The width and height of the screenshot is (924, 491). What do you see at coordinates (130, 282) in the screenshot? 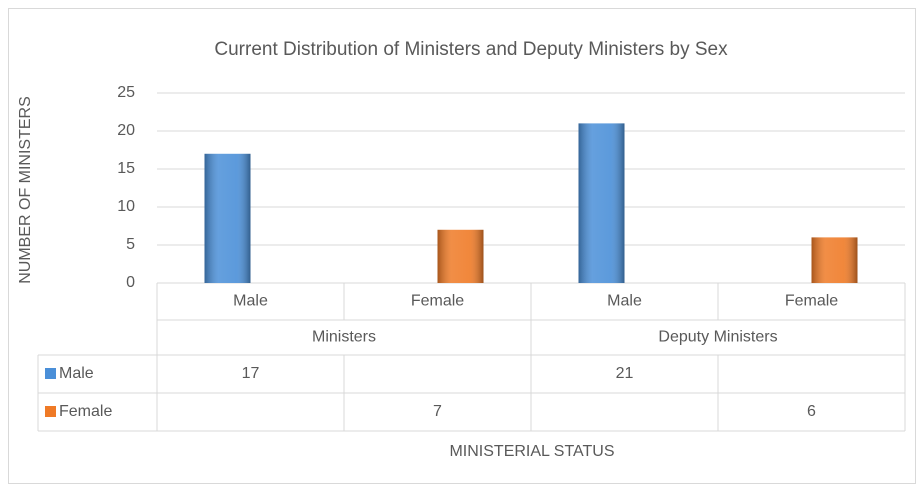
I see `y-tick-label: 0` at bounding box center [130, 282].